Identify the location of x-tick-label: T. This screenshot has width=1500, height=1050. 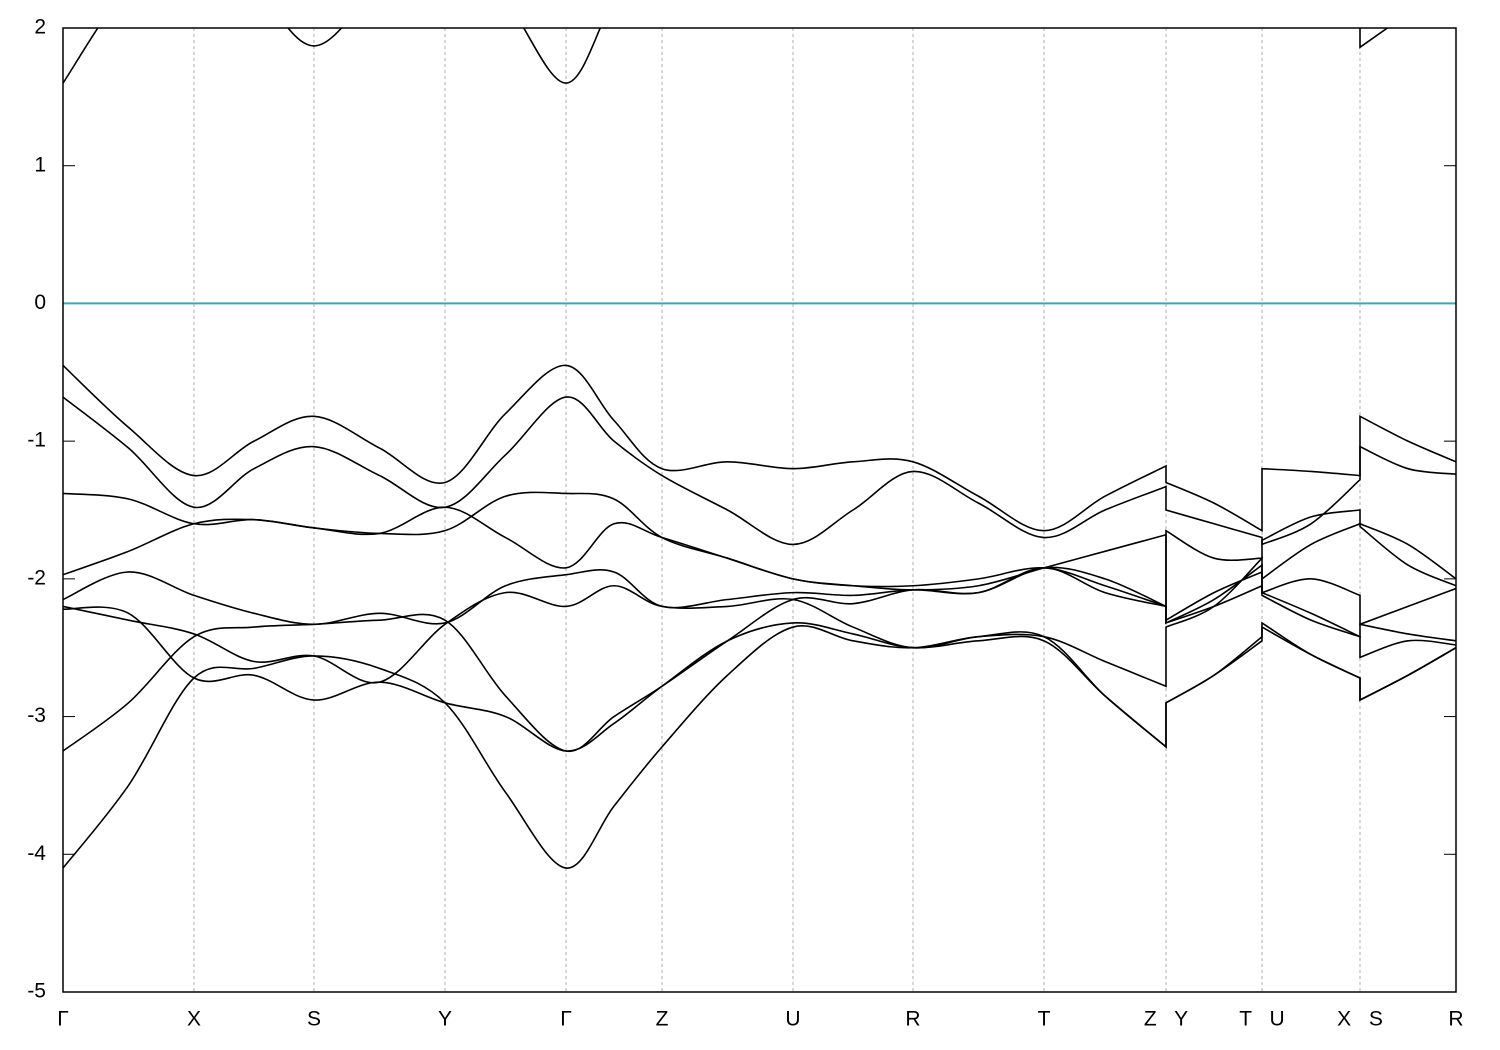
(1044, 1019).